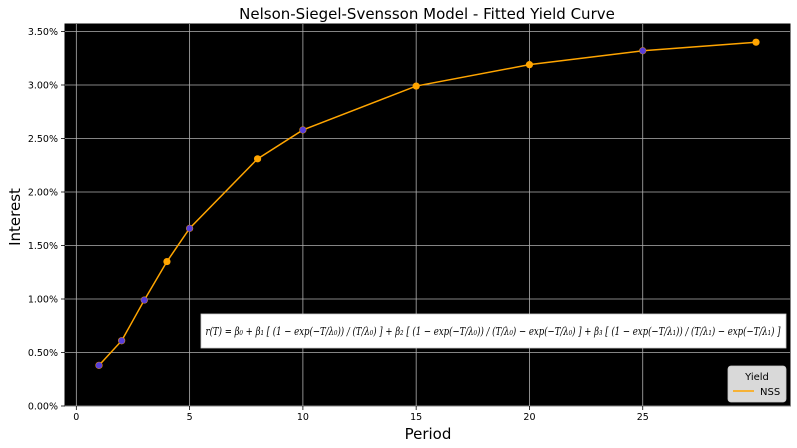 The width and height of the screenshot is (797, 448). I want to click on y-tick-label: 1.00%, so click(43, 299).